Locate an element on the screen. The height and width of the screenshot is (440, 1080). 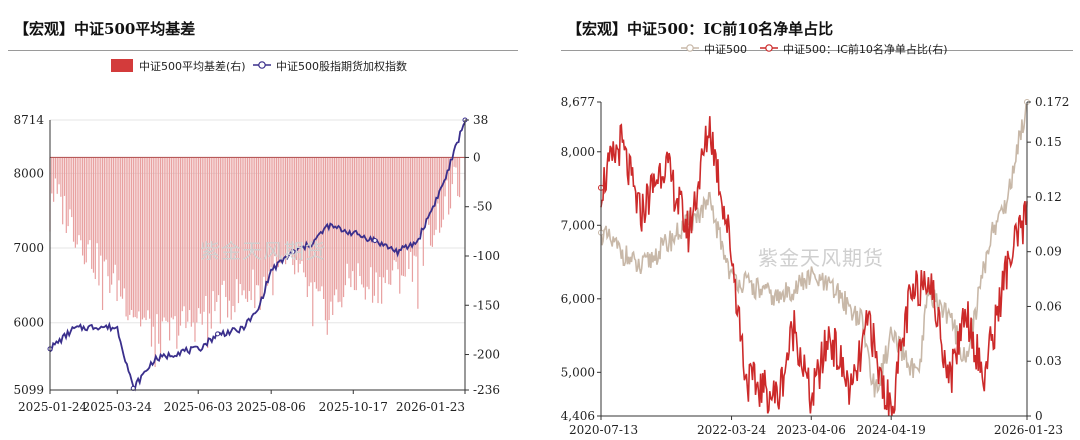
y-right-tick-label: 0.06 is located at coordinates (1048, 306).